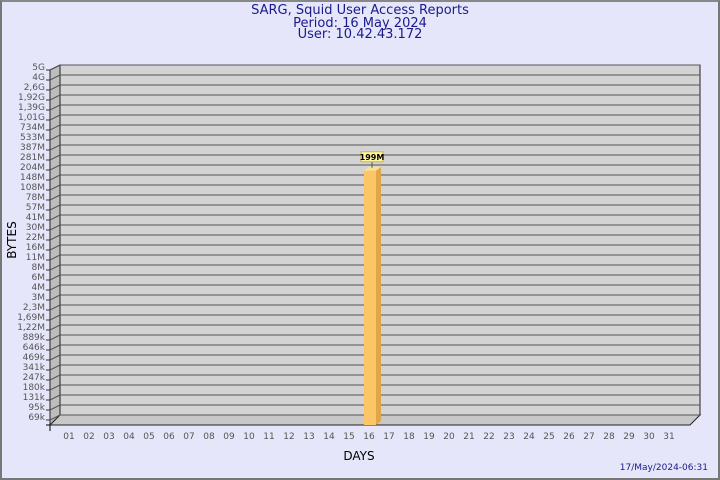 The width and height of the screenshot is (720, 480). What do you see at coordinates (34, 348) in the screenshot?
I see `y-tick-label: 646k` at bounding box center [34, 348].